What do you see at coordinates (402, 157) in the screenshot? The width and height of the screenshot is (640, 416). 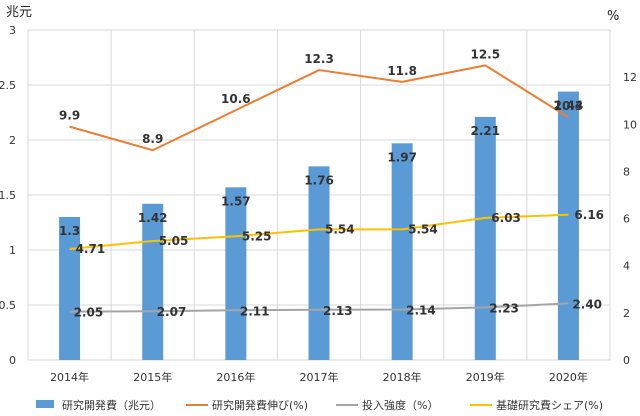 I see `bar-value-label: 1.97` at bounding box center [402, 157].